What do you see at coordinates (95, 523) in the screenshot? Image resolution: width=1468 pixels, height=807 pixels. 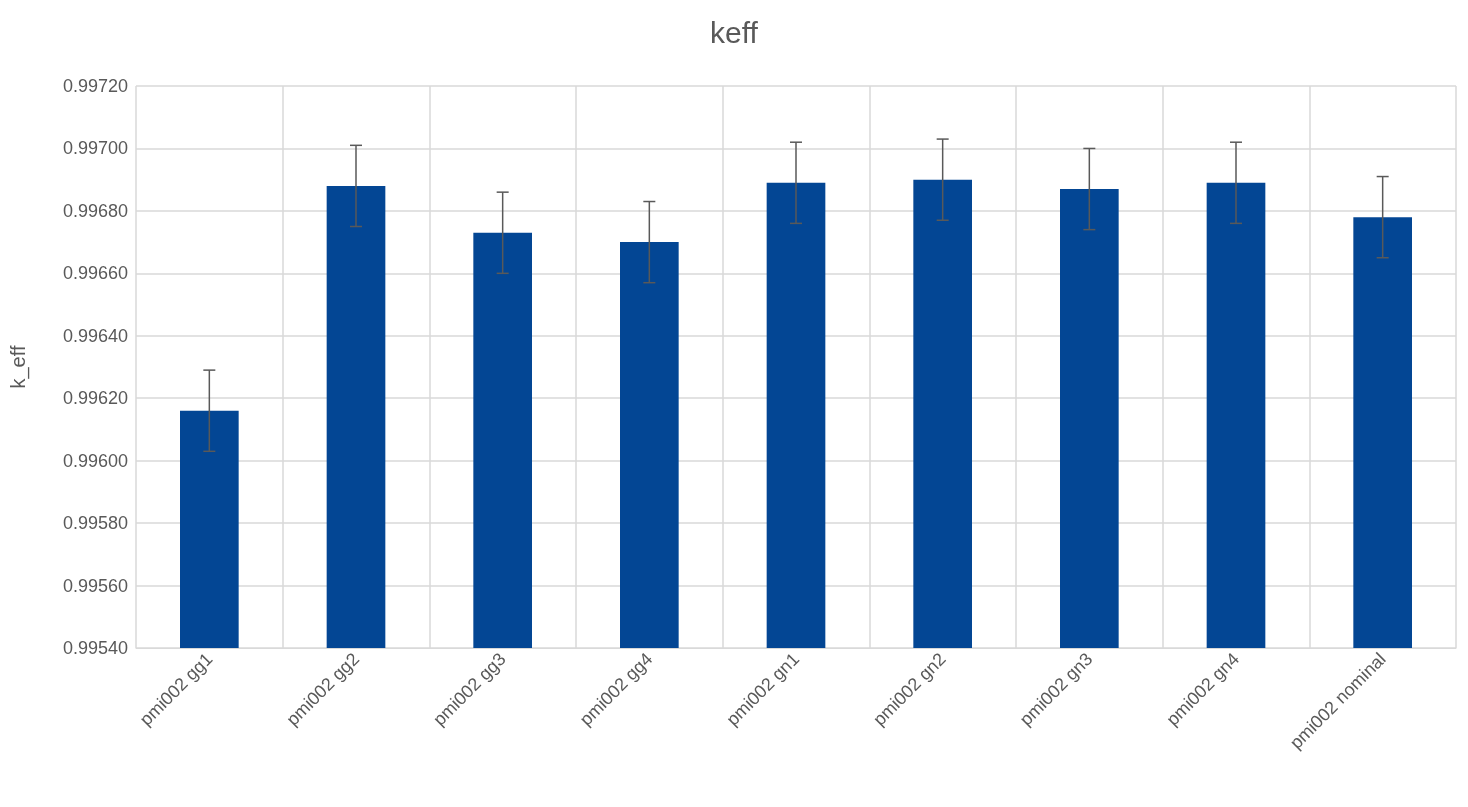 I see `y-tick-label: 0.99580` at bounding box center [95, 523].